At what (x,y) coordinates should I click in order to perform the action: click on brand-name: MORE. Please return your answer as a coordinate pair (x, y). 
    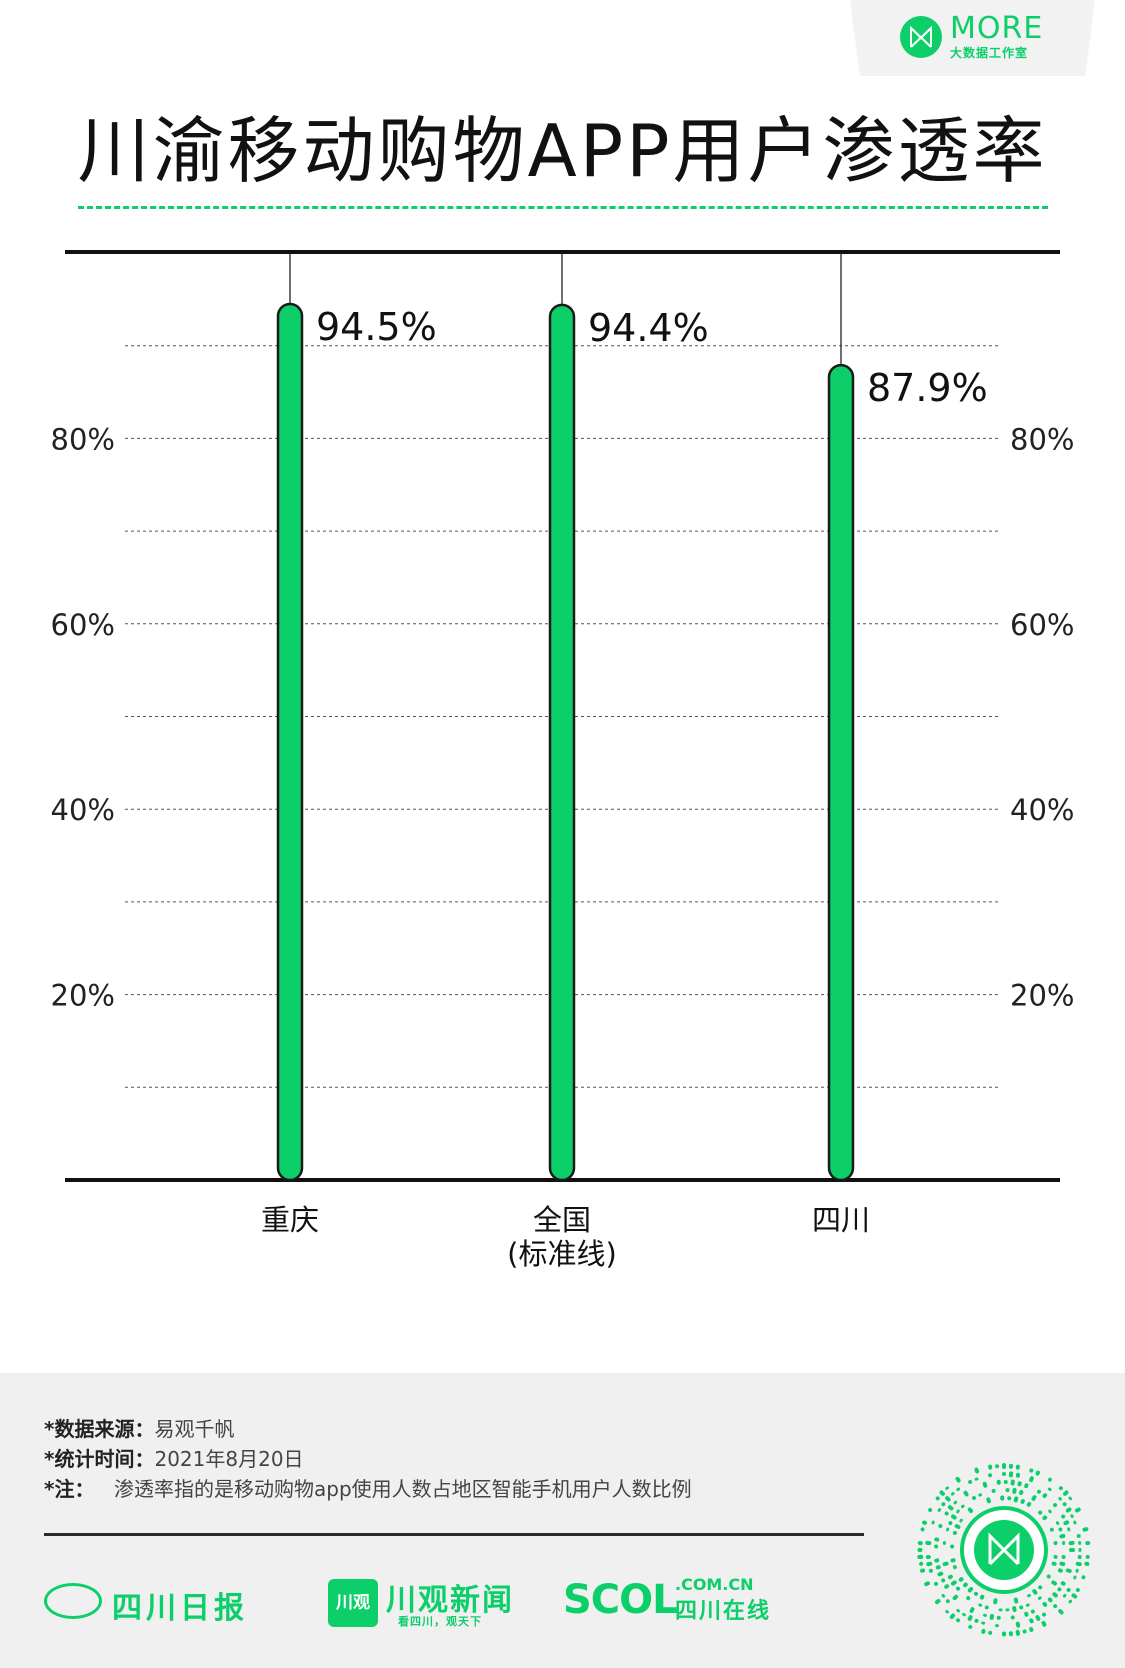
    Looking at the image, I should click on (997, 28).